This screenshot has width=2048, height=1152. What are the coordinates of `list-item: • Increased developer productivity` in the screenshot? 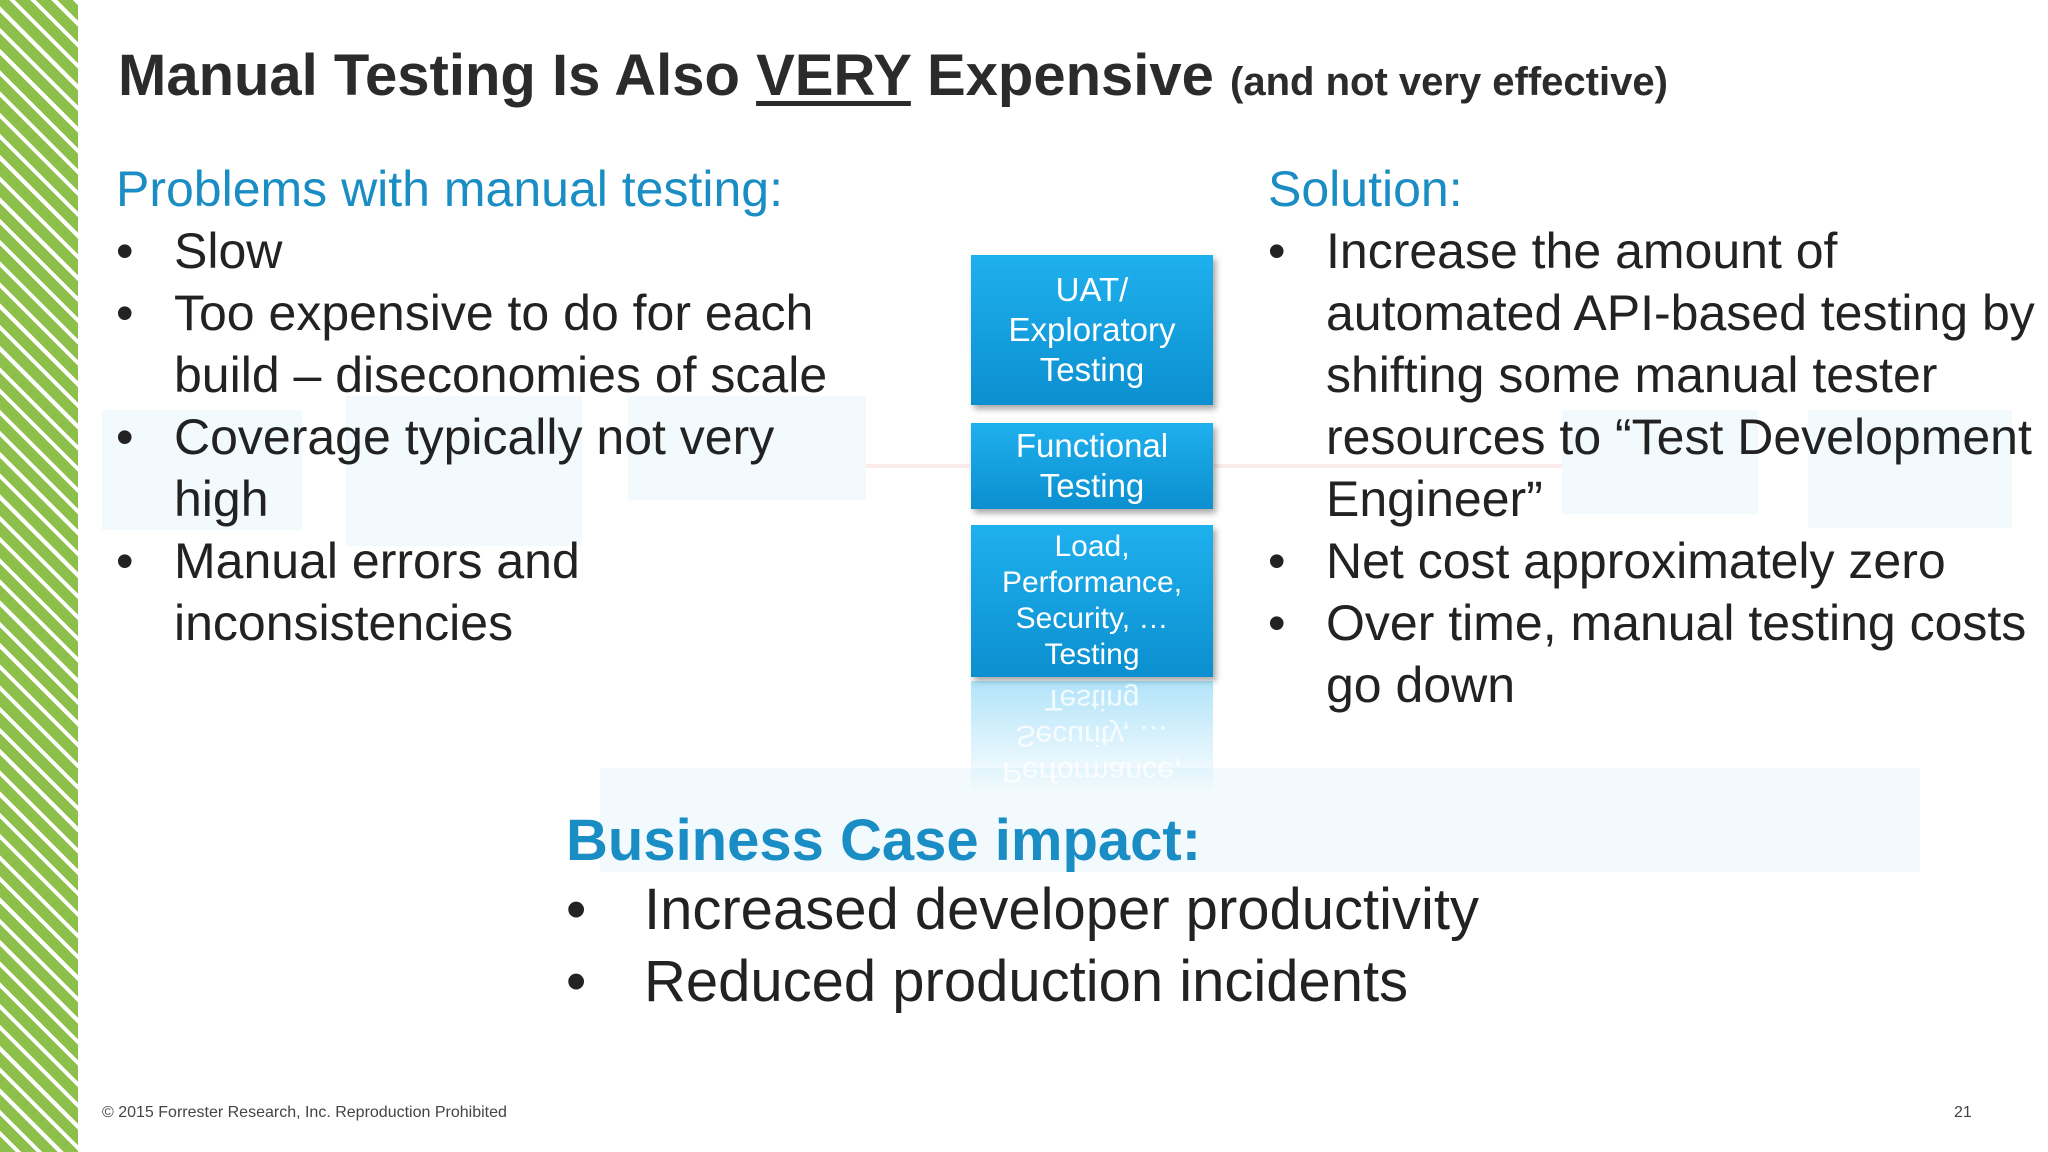 It's located at (1266, 910).